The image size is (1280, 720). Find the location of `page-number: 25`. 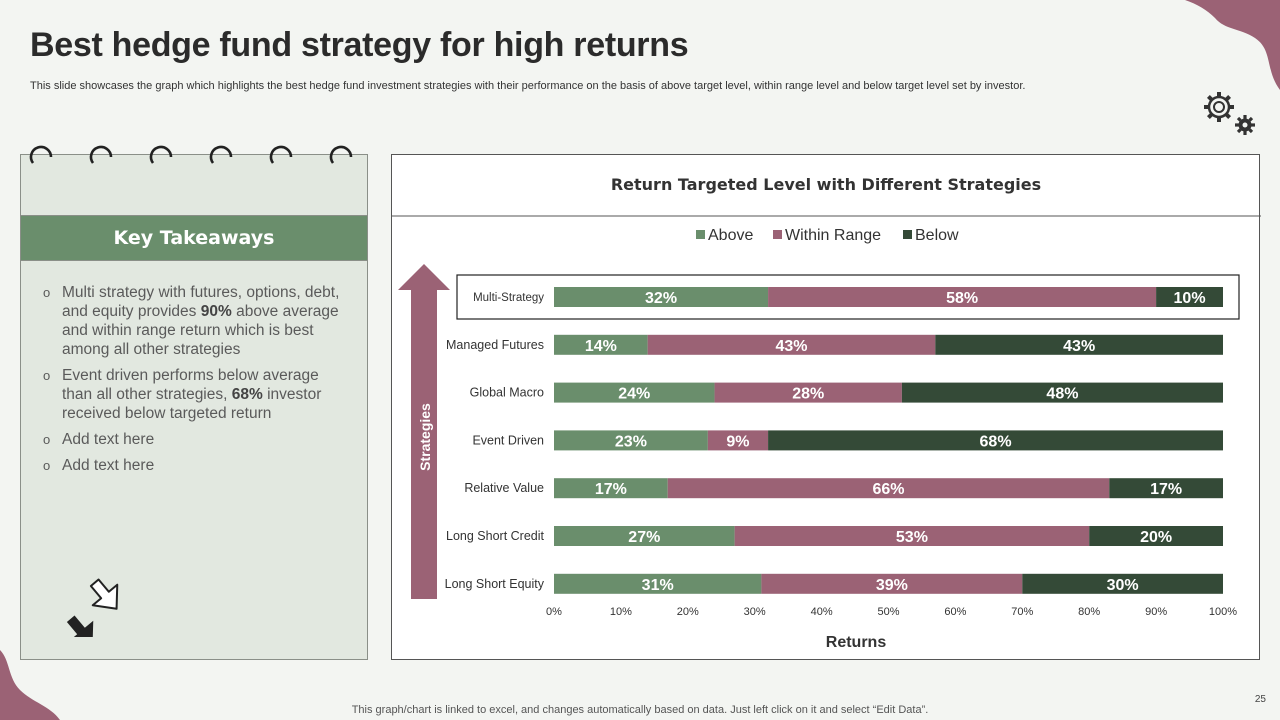

page-number: 25 is located at coordinates (1260, 699).